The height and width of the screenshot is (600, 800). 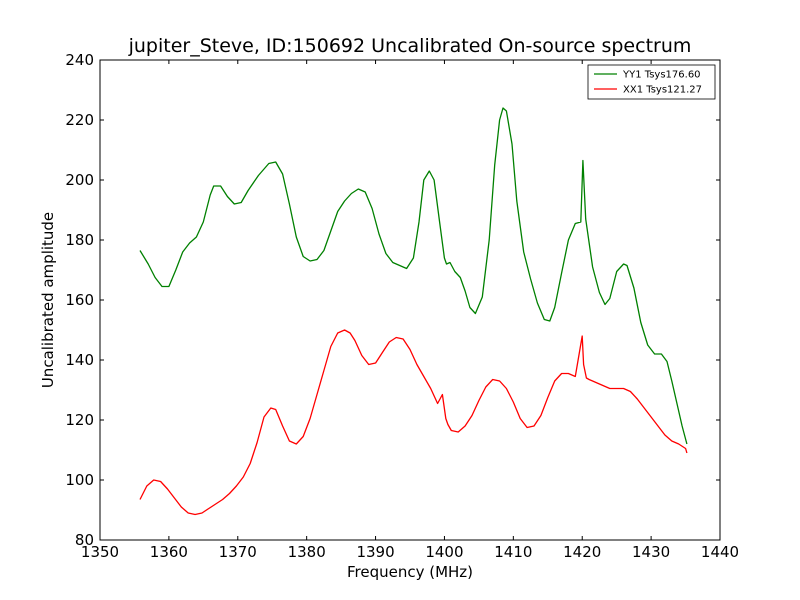 I want to click on x-tick-label: 1410, so click(x=513, y=552).